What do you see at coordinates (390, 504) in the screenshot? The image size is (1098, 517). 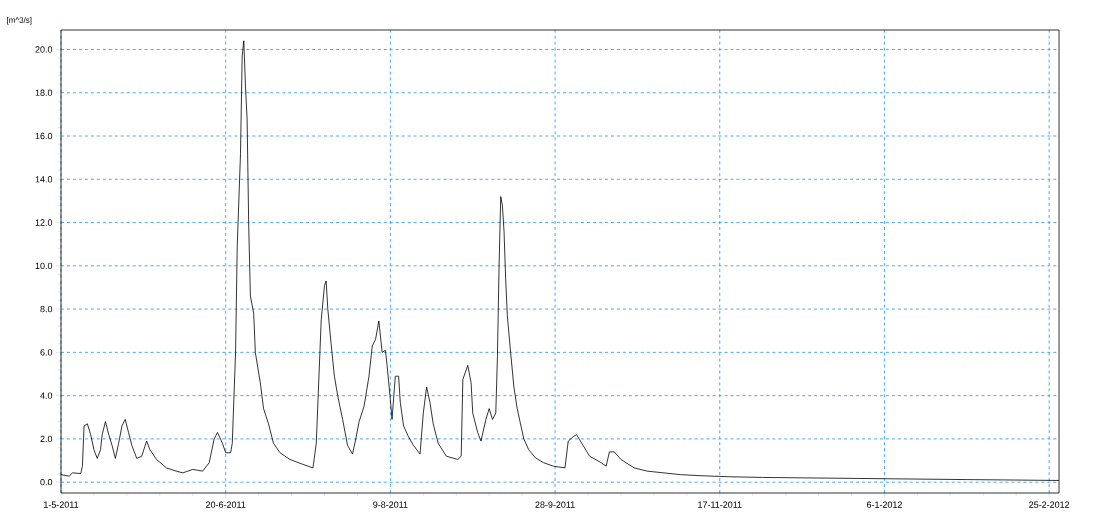 I see `x-tick-label: 9-8-2011` at bounding box center [390, 504].